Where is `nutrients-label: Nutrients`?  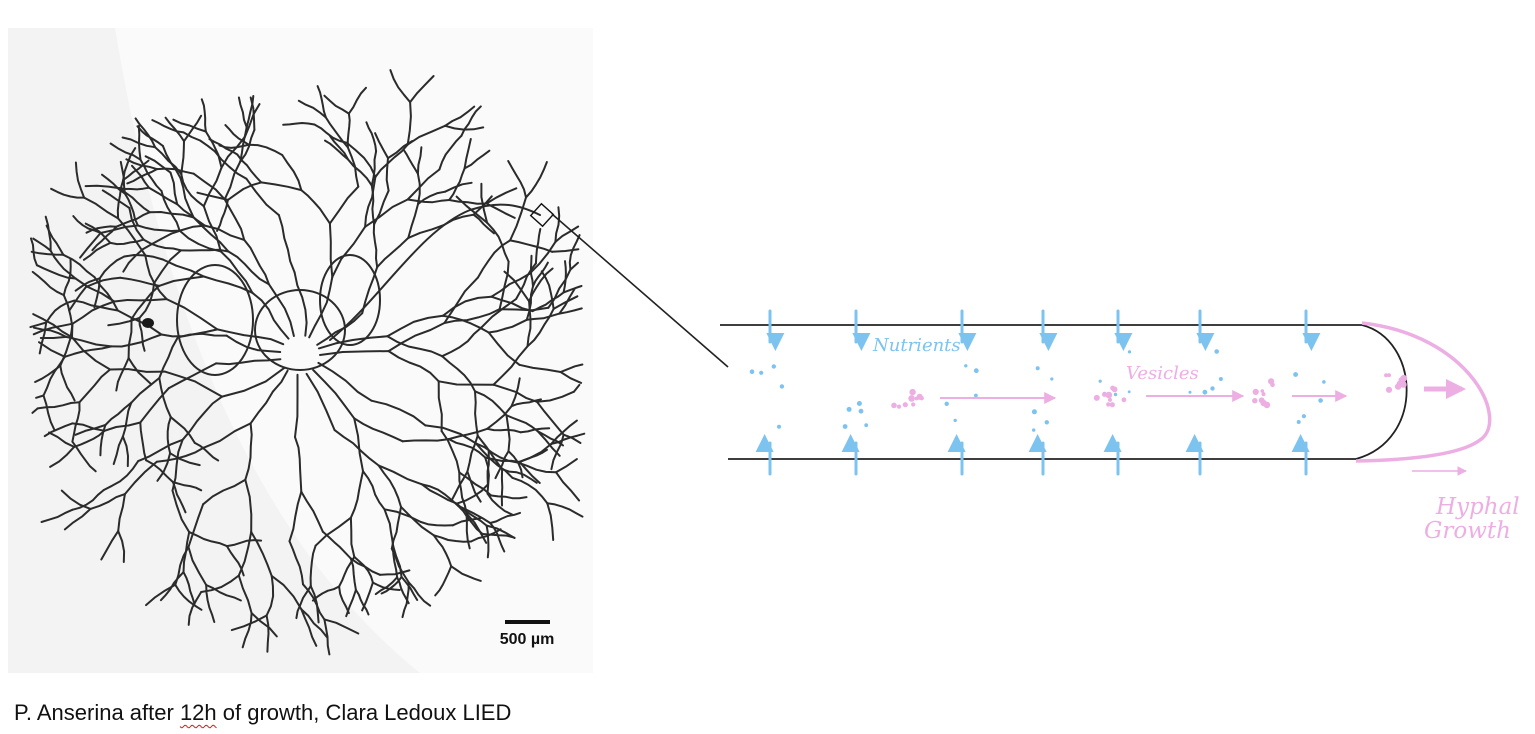
nutrients-label: Nutrients is located at coordinates (916, 345).